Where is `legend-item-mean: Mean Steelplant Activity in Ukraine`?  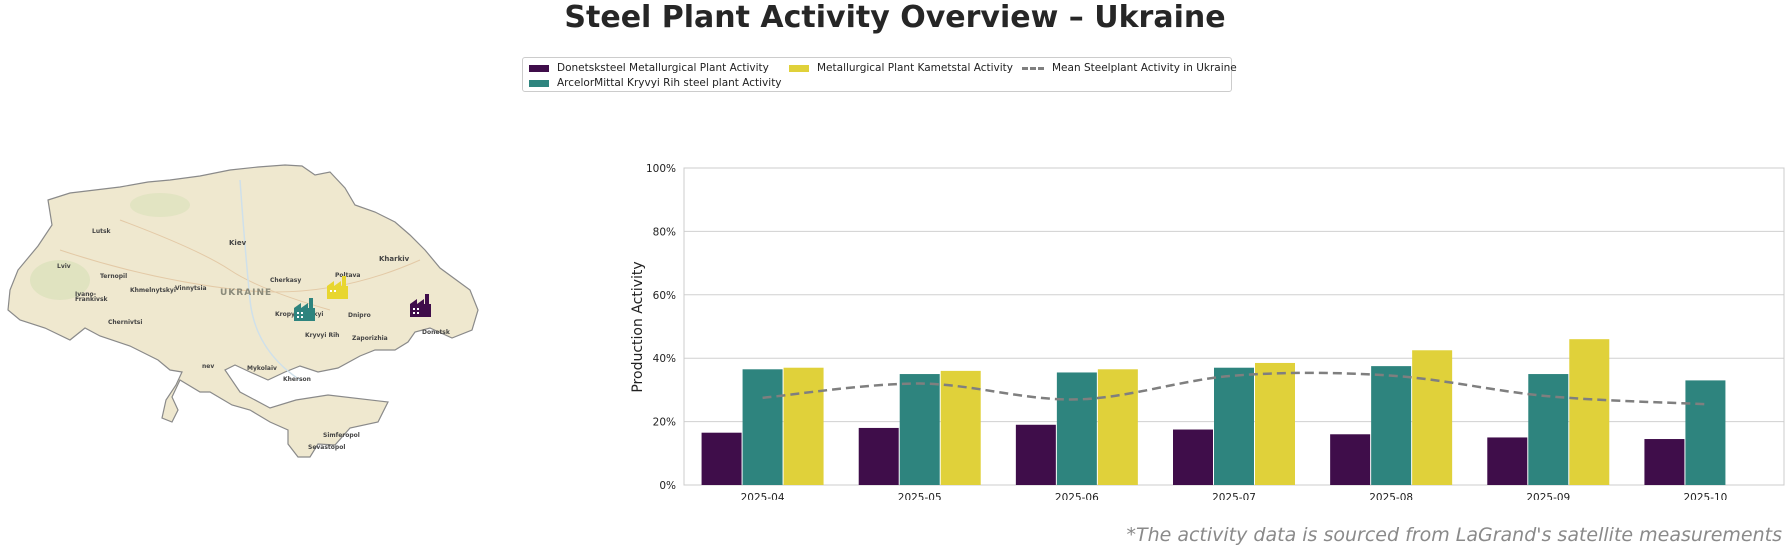 legend-item-mean: Mean Steelplant Activity in Ukraine is located at coordinates (1129, 68).